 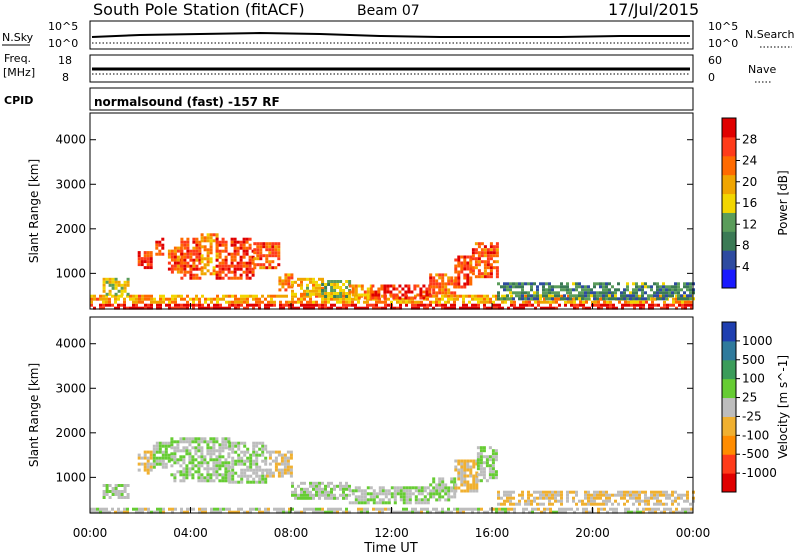 What do you see at coordinates (336, 289) in the screenshot?
I see `power-region` at bounding box center [336, 289].